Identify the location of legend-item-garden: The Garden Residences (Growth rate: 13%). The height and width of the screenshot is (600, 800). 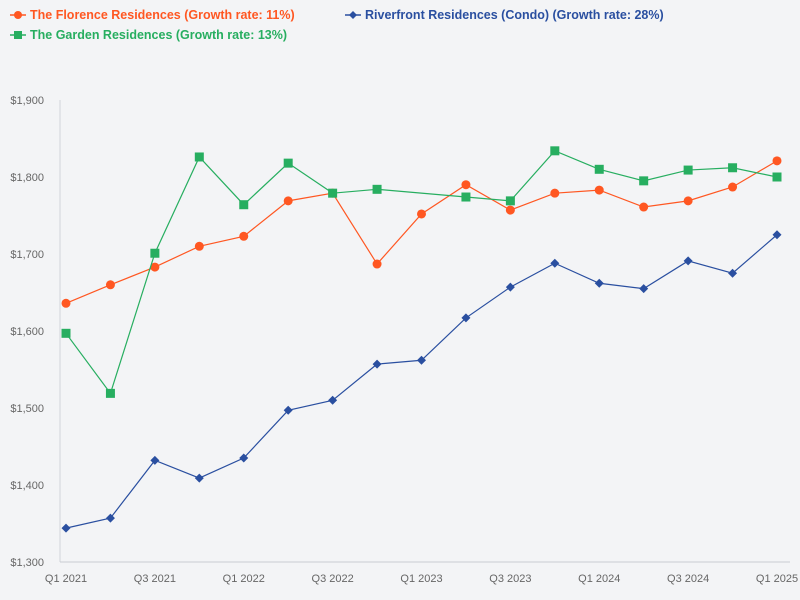
(148, 35).